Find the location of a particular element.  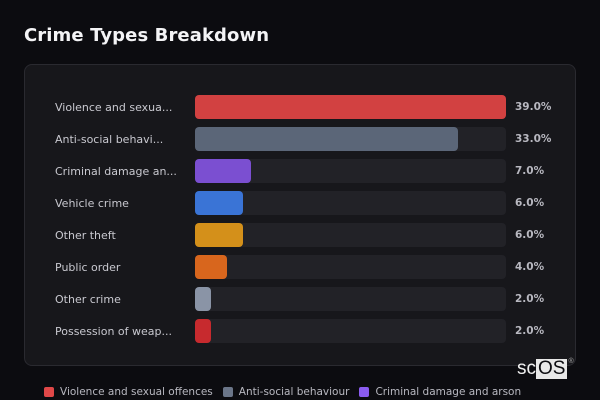

bar-row: Vehicle crime 6.0% is located at coordinates (300, 203).